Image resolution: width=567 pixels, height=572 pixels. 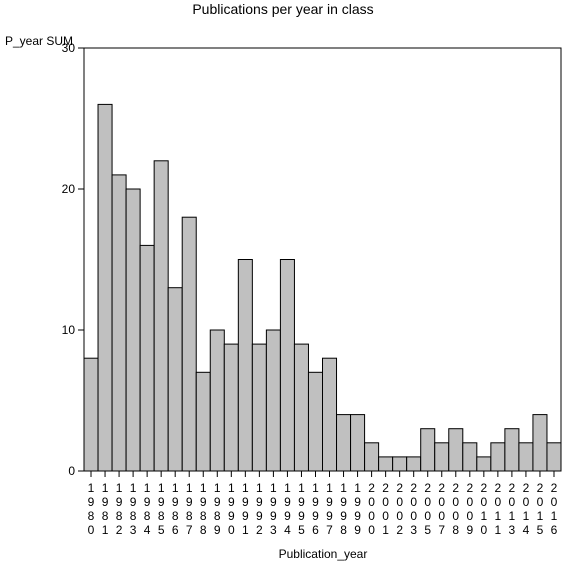 I want to click on y-tick-label: 30, so click(x=69, y=48).